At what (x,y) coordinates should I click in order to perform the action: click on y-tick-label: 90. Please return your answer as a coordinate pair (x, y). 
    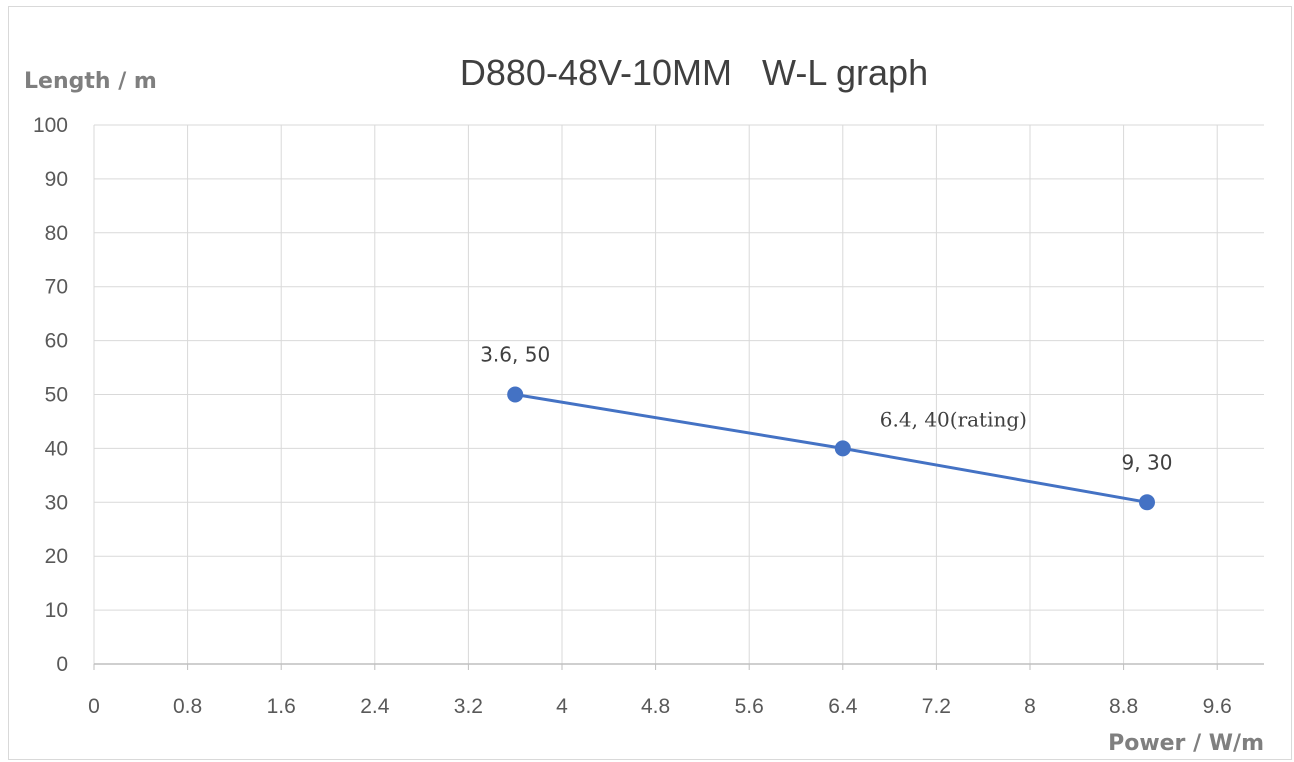
    Looking at the image, I should click on (56, 179).